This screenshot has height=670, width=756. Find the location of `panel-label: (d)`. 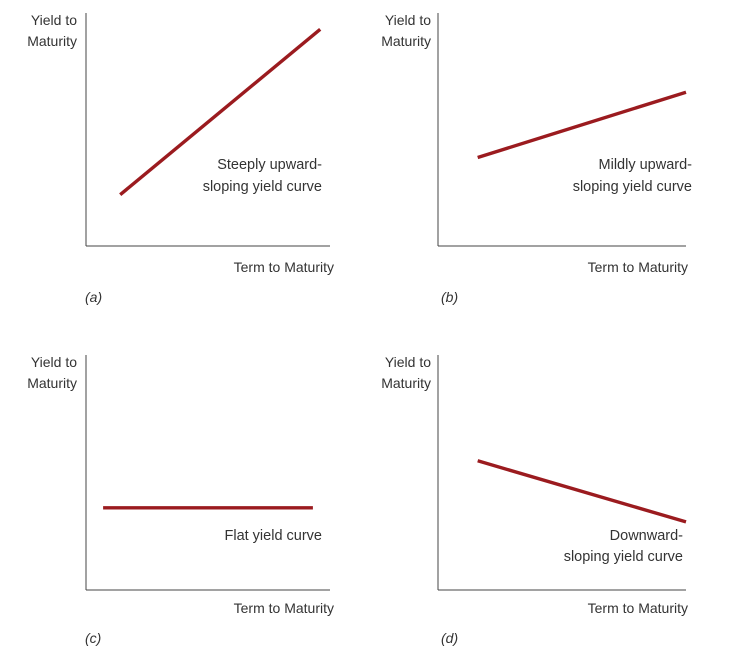

panel-label: (d) is located at coordinates (449, 638).